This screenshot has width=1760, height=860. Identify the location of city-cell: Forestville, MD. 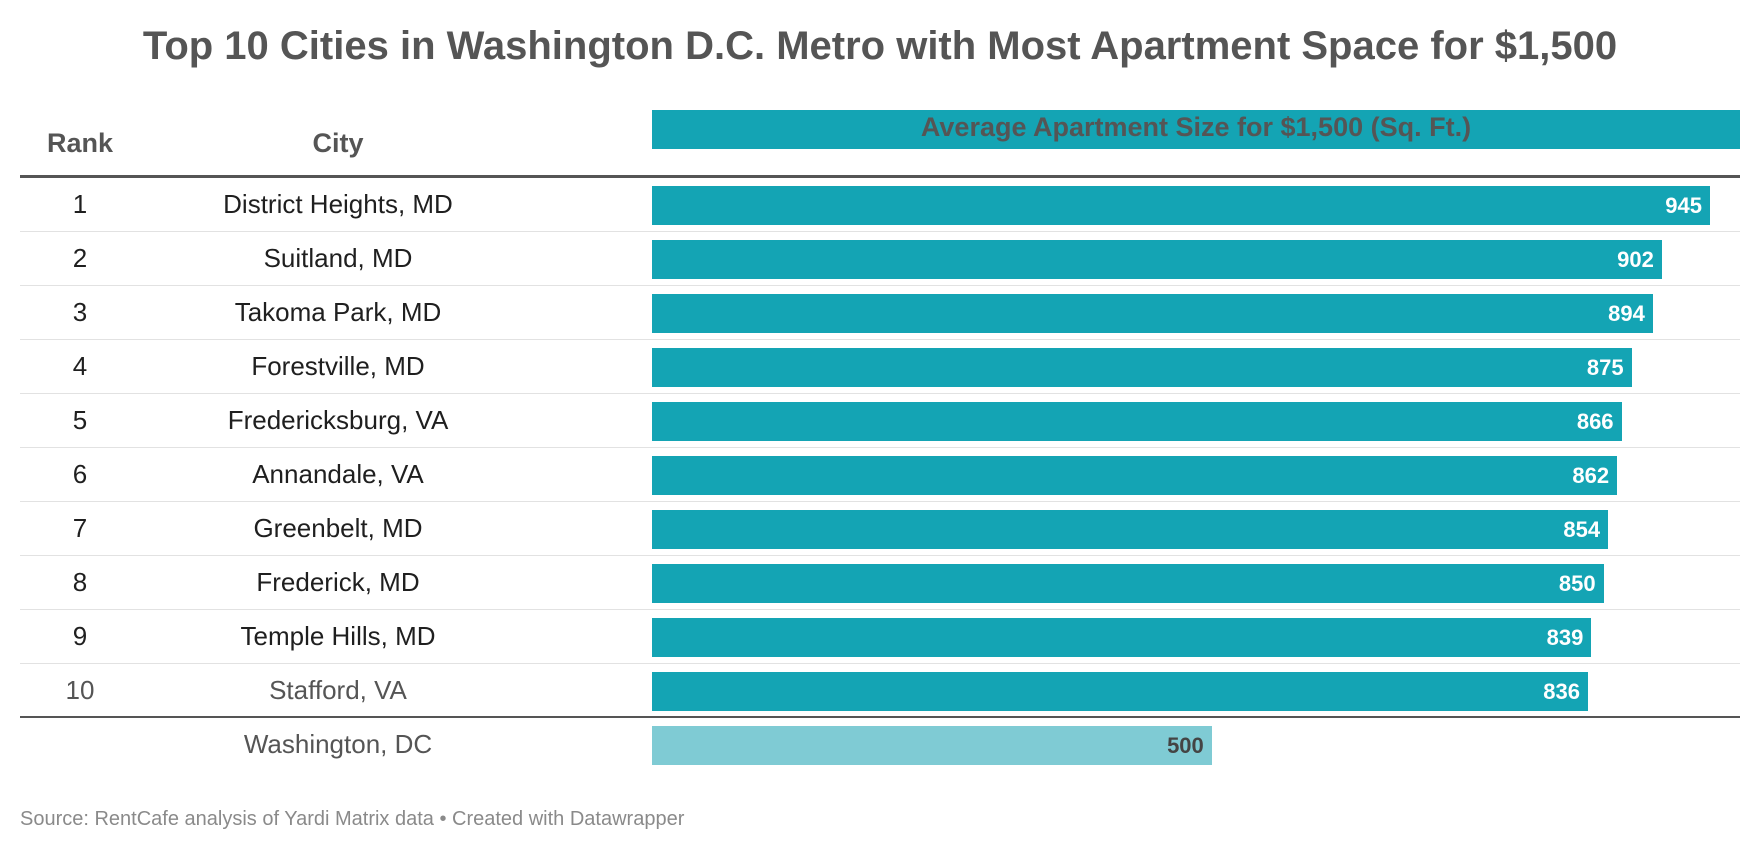
(338, 366).